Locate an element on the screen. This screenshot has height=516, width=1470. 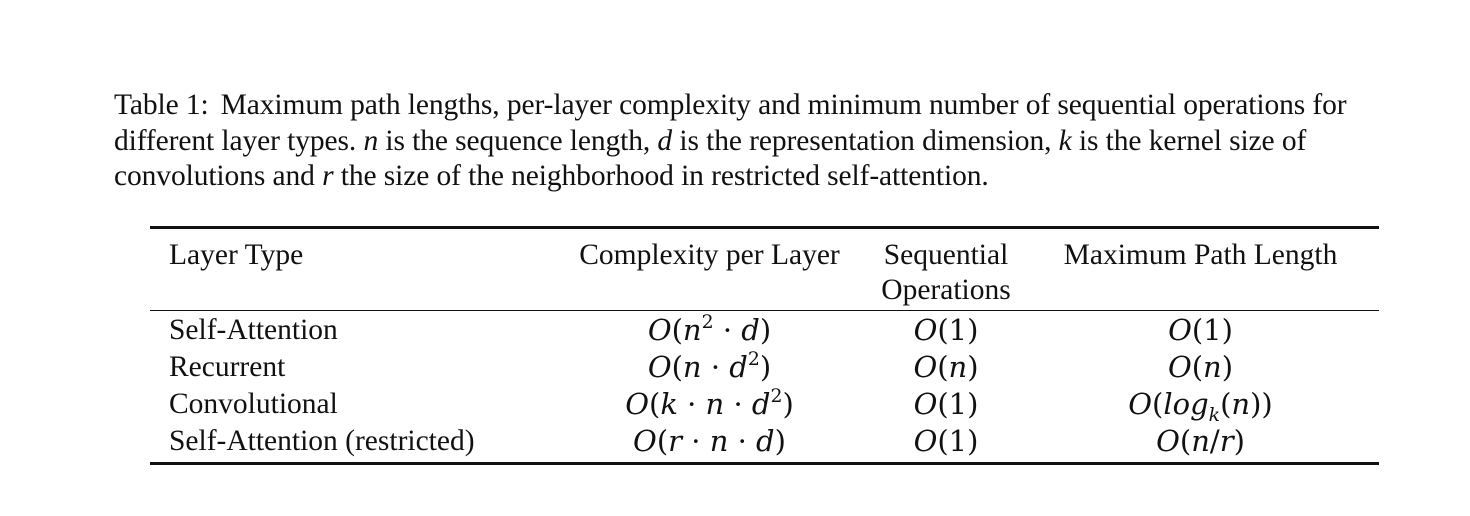
caption-var-n: n is located at coordinates (371, 140).